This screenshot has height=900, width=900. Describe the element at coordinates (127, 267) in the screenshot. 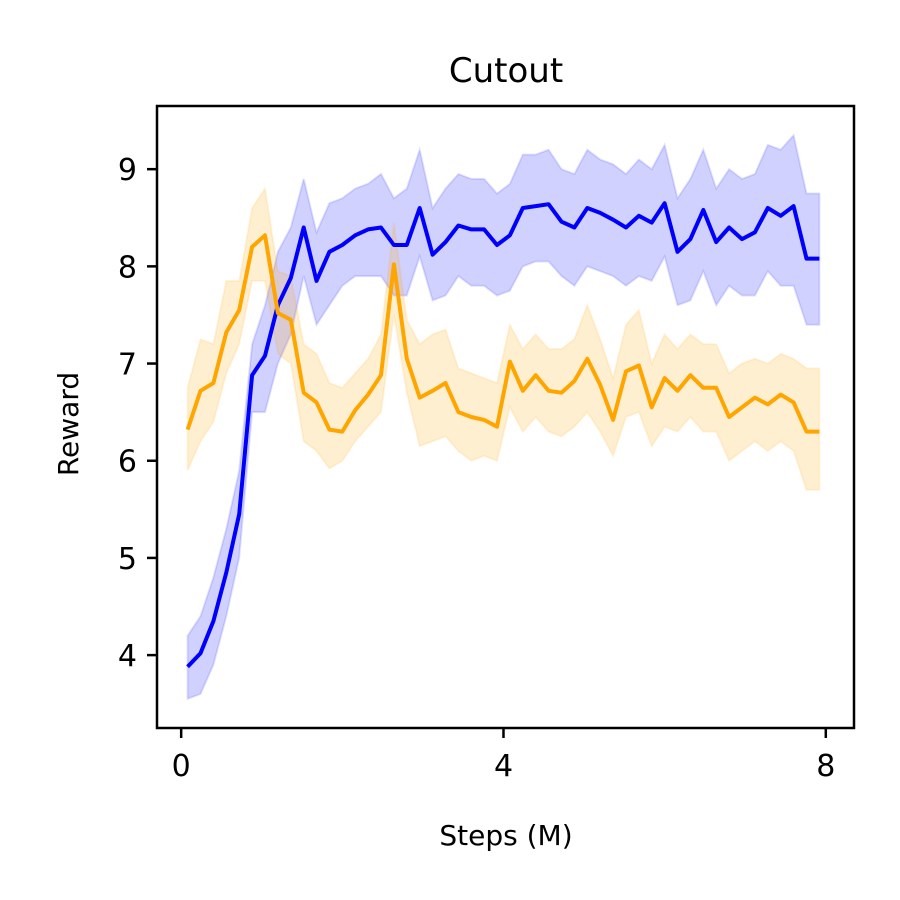

I see `y-tick-label: 8` at that location.